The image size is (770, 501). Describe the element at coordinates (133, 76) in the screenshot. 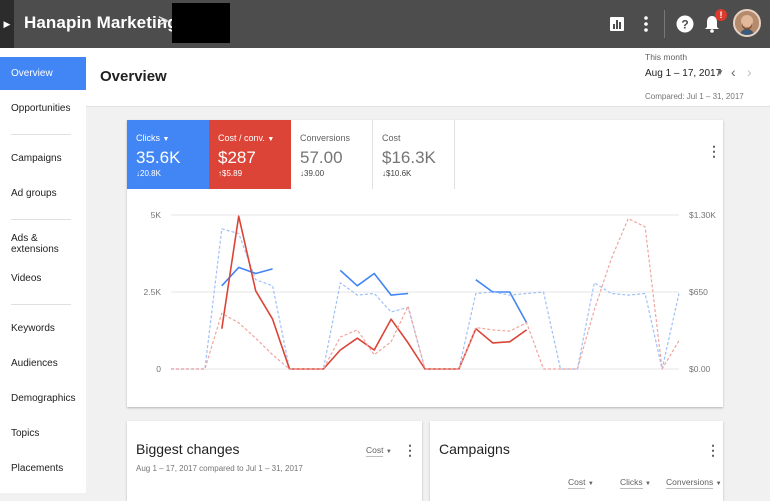

I see `page-title: Overview` at that location.